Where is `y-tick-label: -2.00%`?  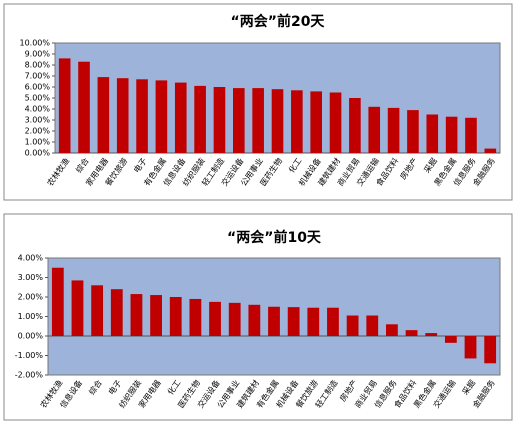 y-tick-label: -2.00% is located at coordinates (29, 375).